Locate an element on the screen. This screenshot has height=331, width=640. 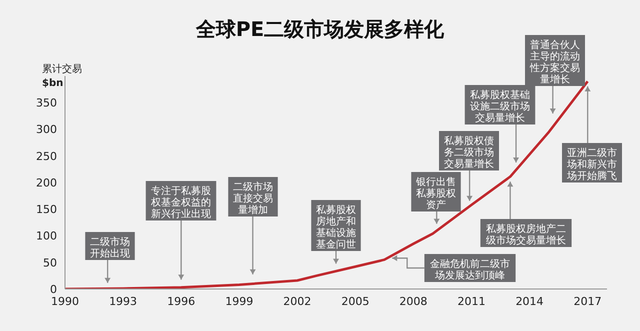
x-tick-label: 1993 is located at coordinates (123, 301).